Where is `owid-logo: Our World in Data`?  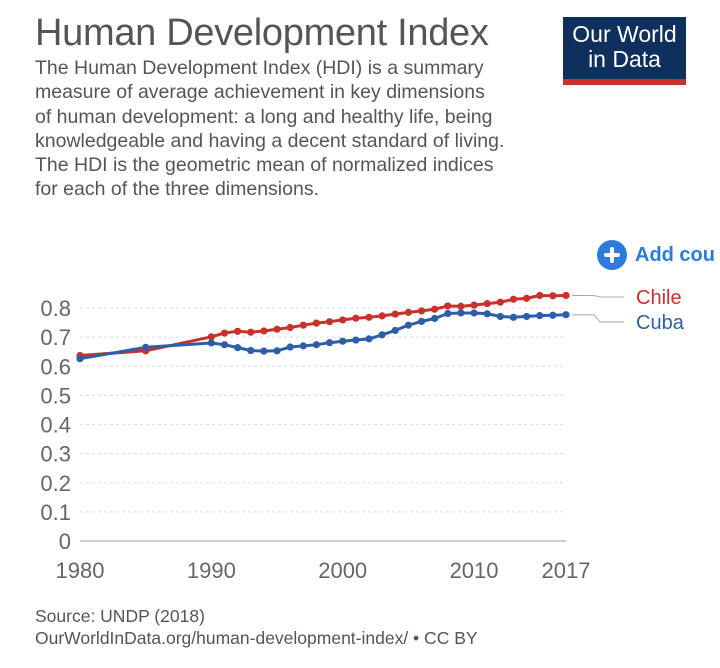
owid-logo: Our World in Data is located at coordinates (624, 51).